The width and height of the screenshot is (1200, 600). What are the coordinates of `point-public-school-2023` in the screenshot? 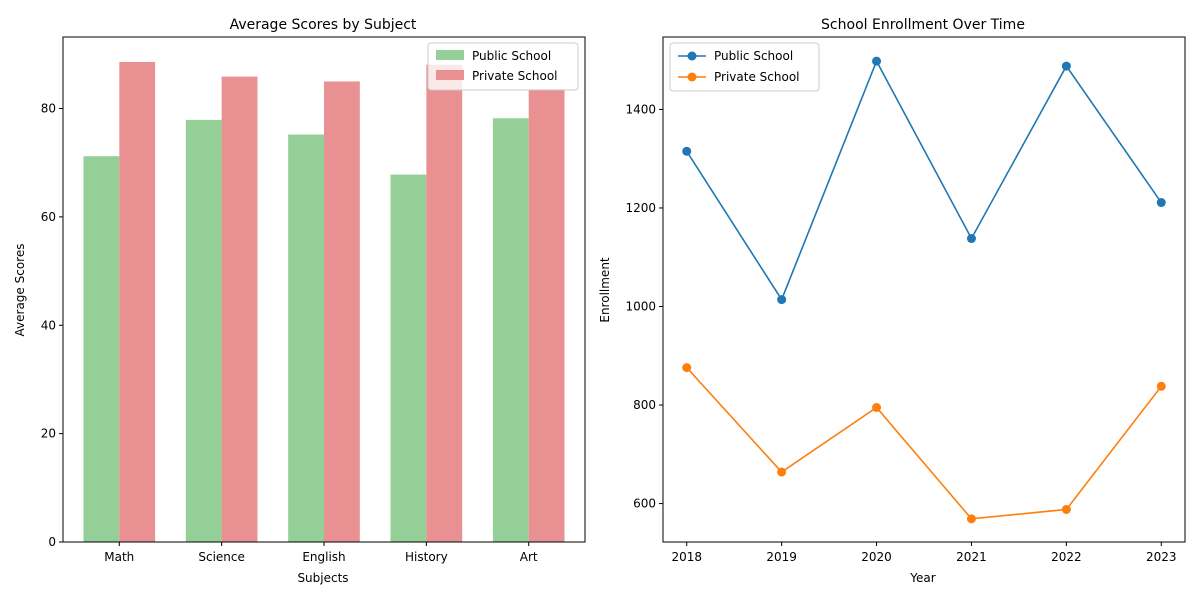 It's located at (1161, 203).